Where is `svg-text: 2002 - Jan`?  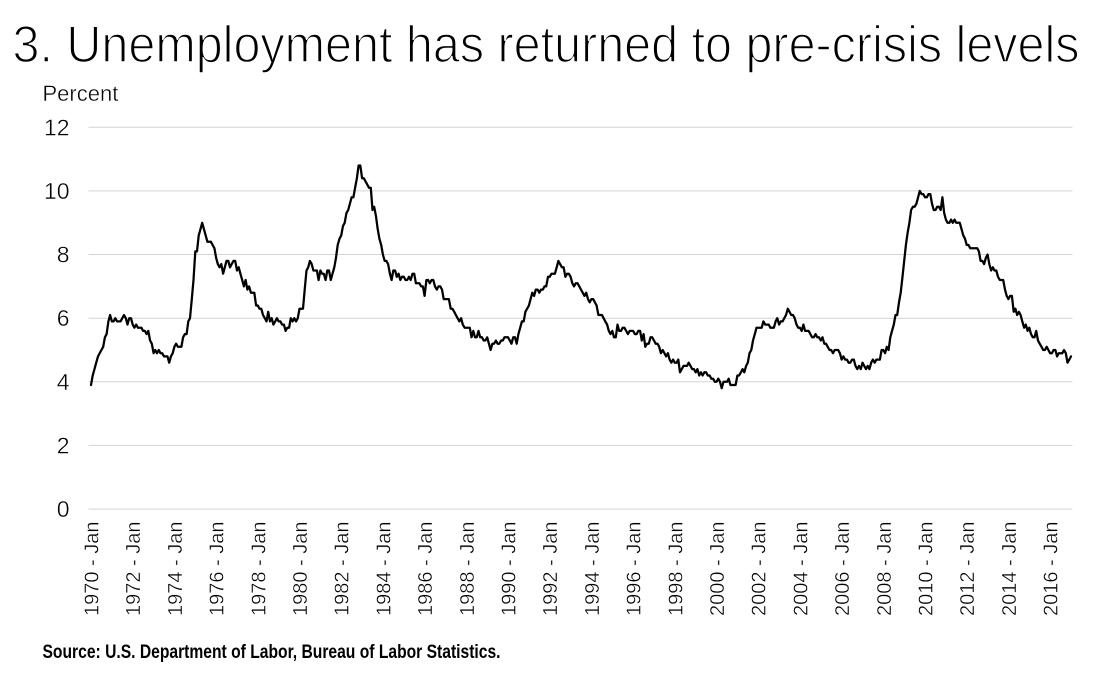
svg-text: 2002 - Jan is located at coordinates (760, 568).